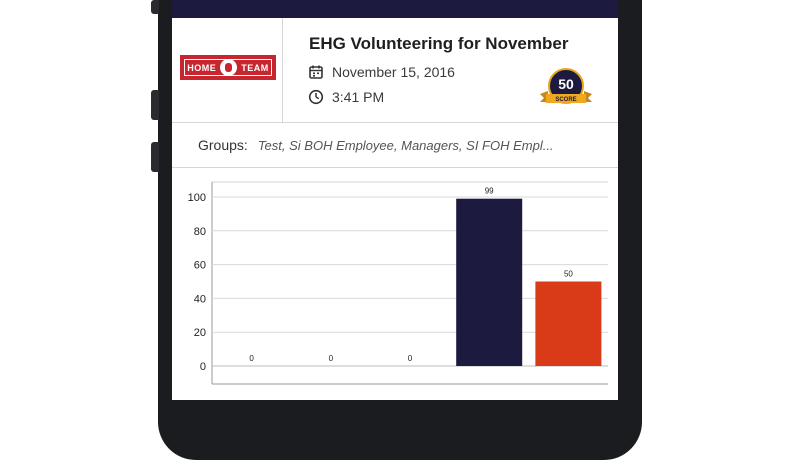 The height and width of the screenshot is (460, 800). I want to click on event-header: HOME TEAM EHG Volunteering for November, so click(395, 70).